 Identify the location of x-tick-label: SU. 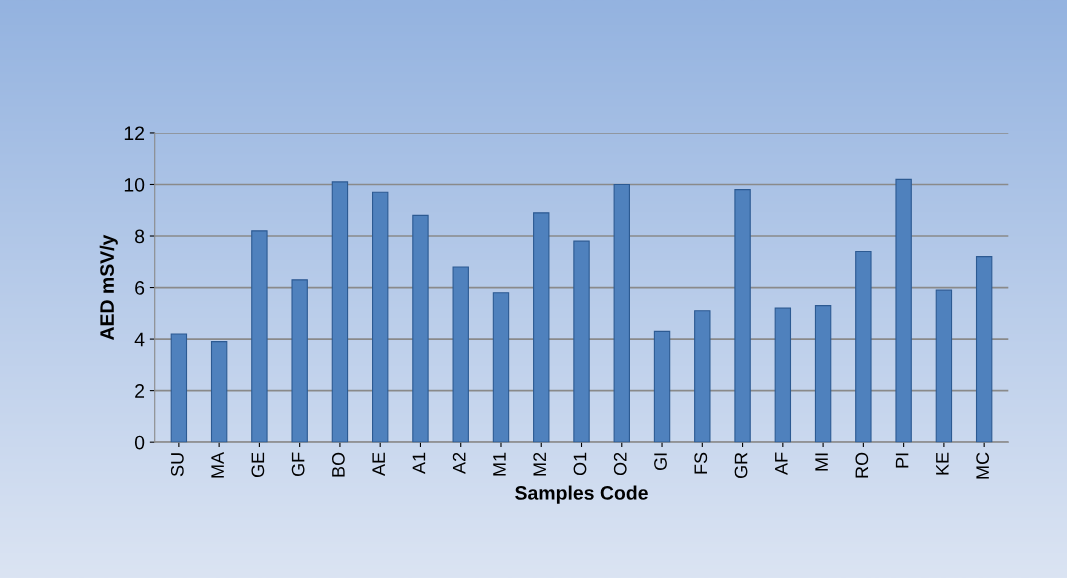
(177, 465).